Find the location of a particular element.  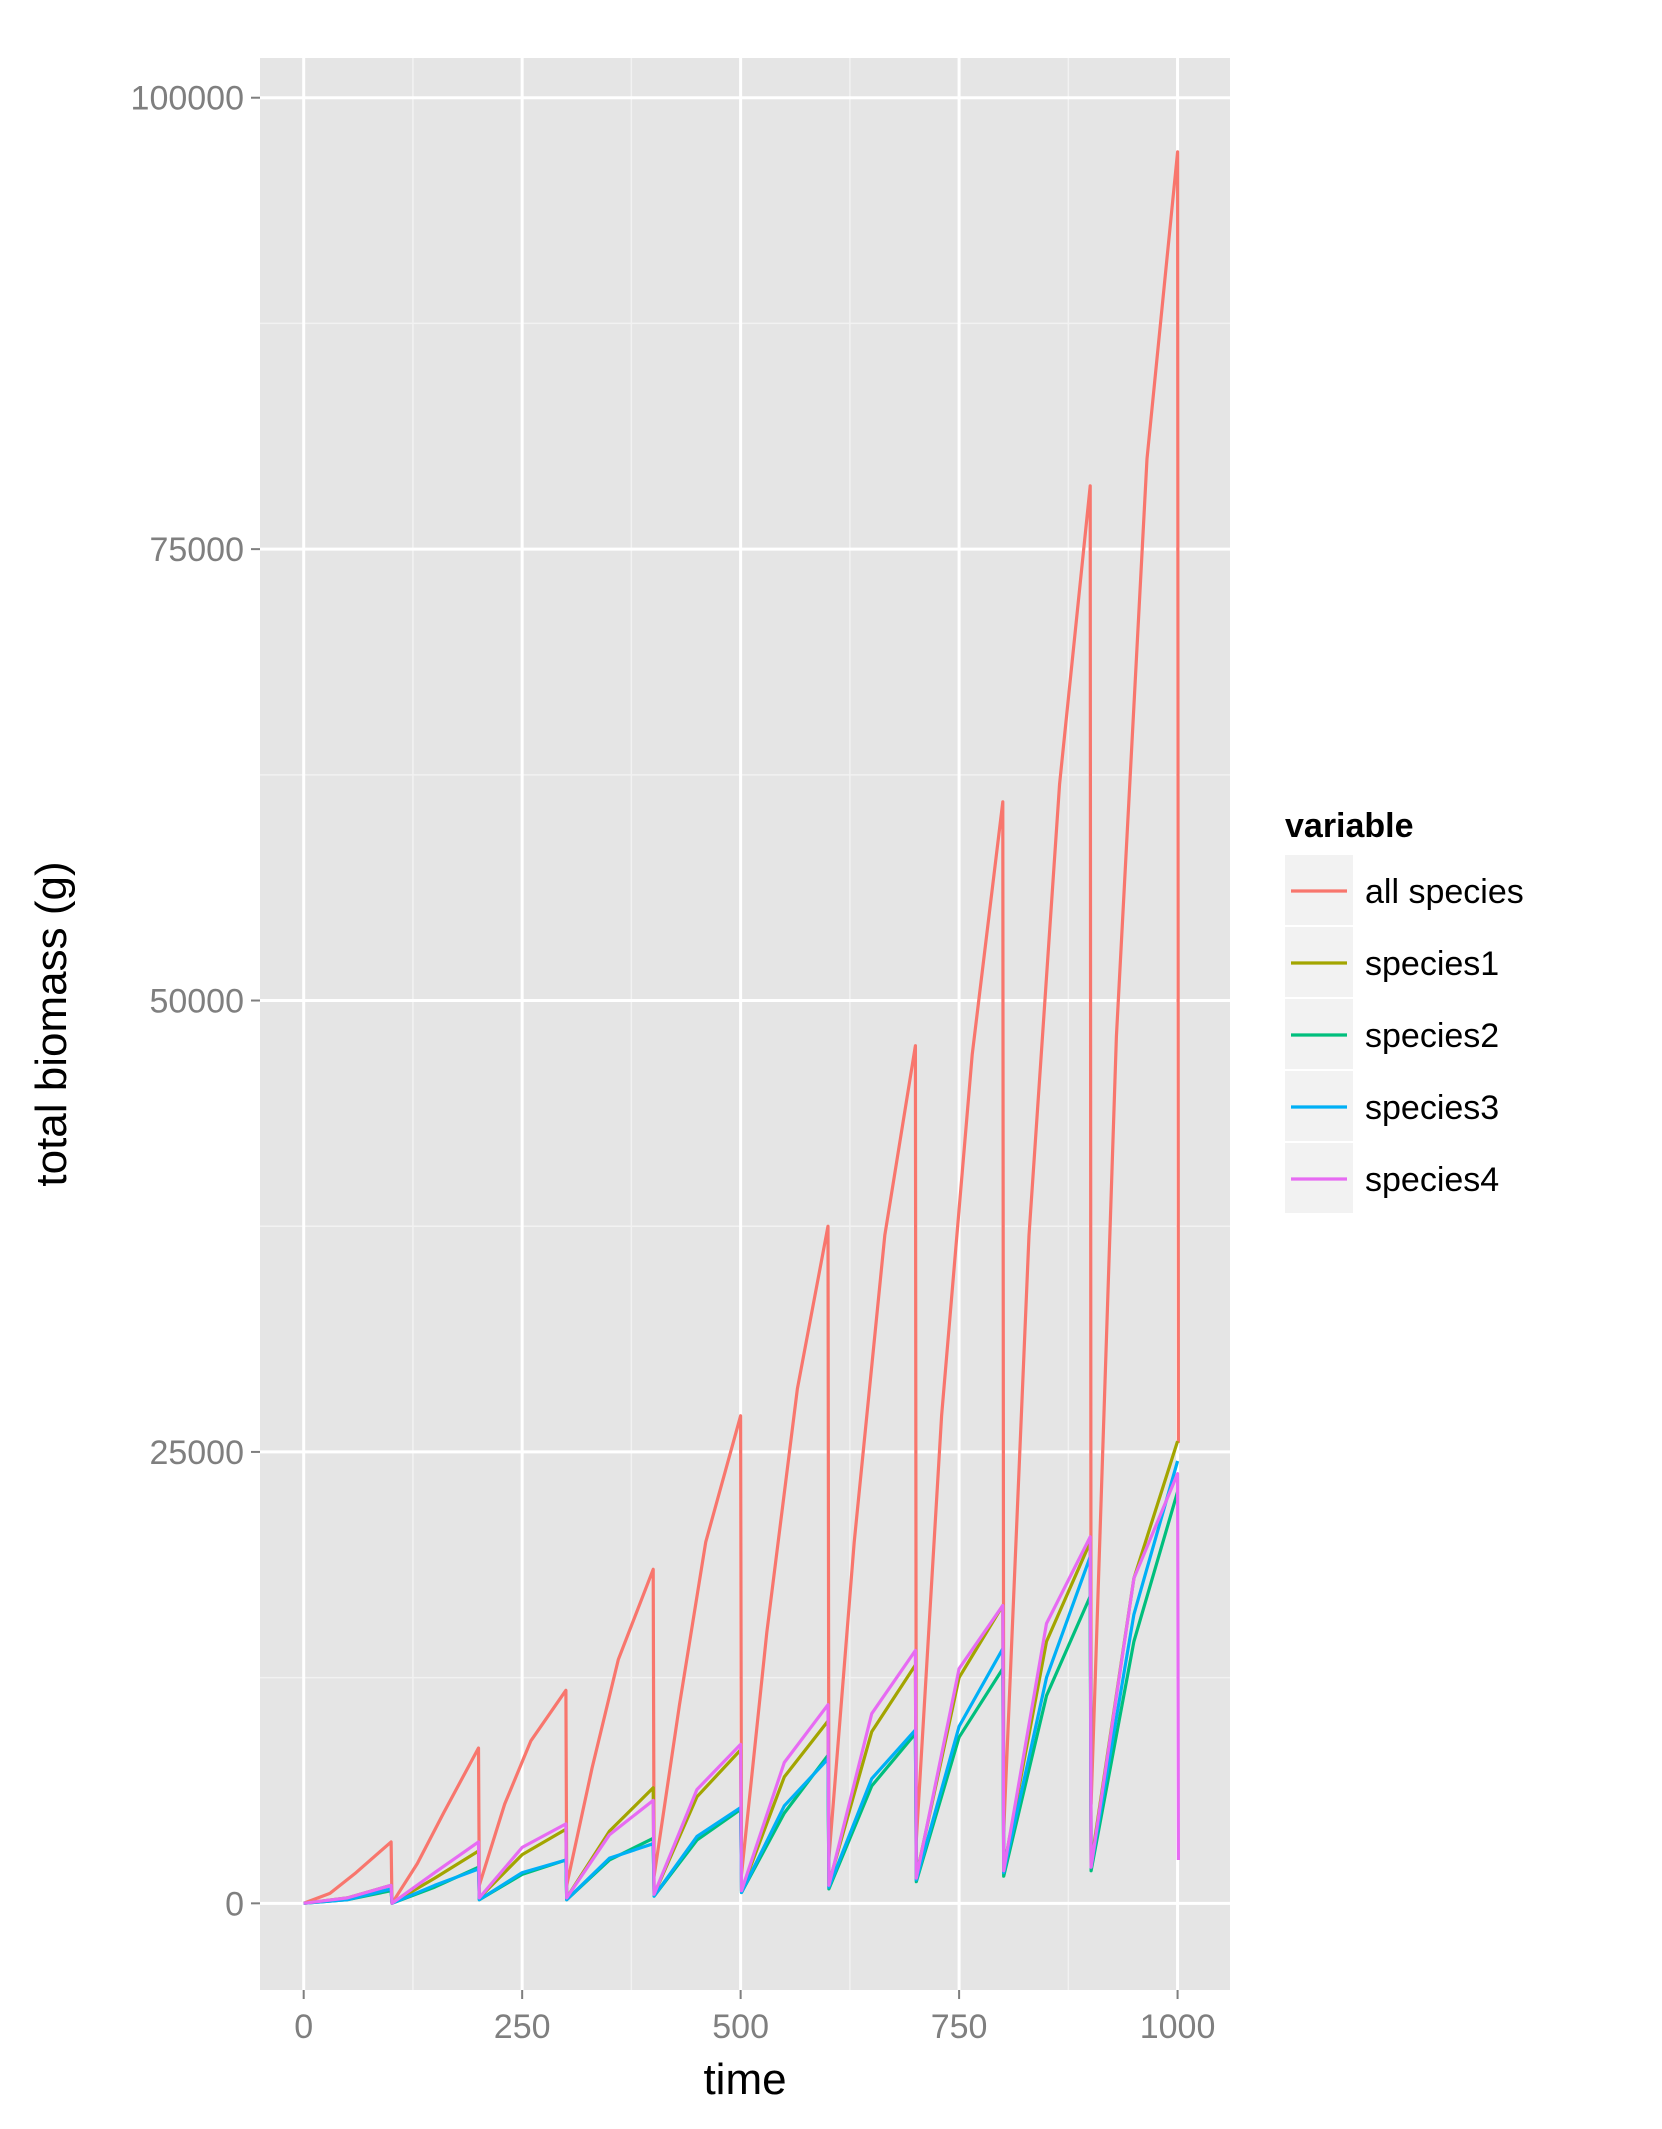

x-tick-label: 1000 is located at coordinates (1178, 2027).